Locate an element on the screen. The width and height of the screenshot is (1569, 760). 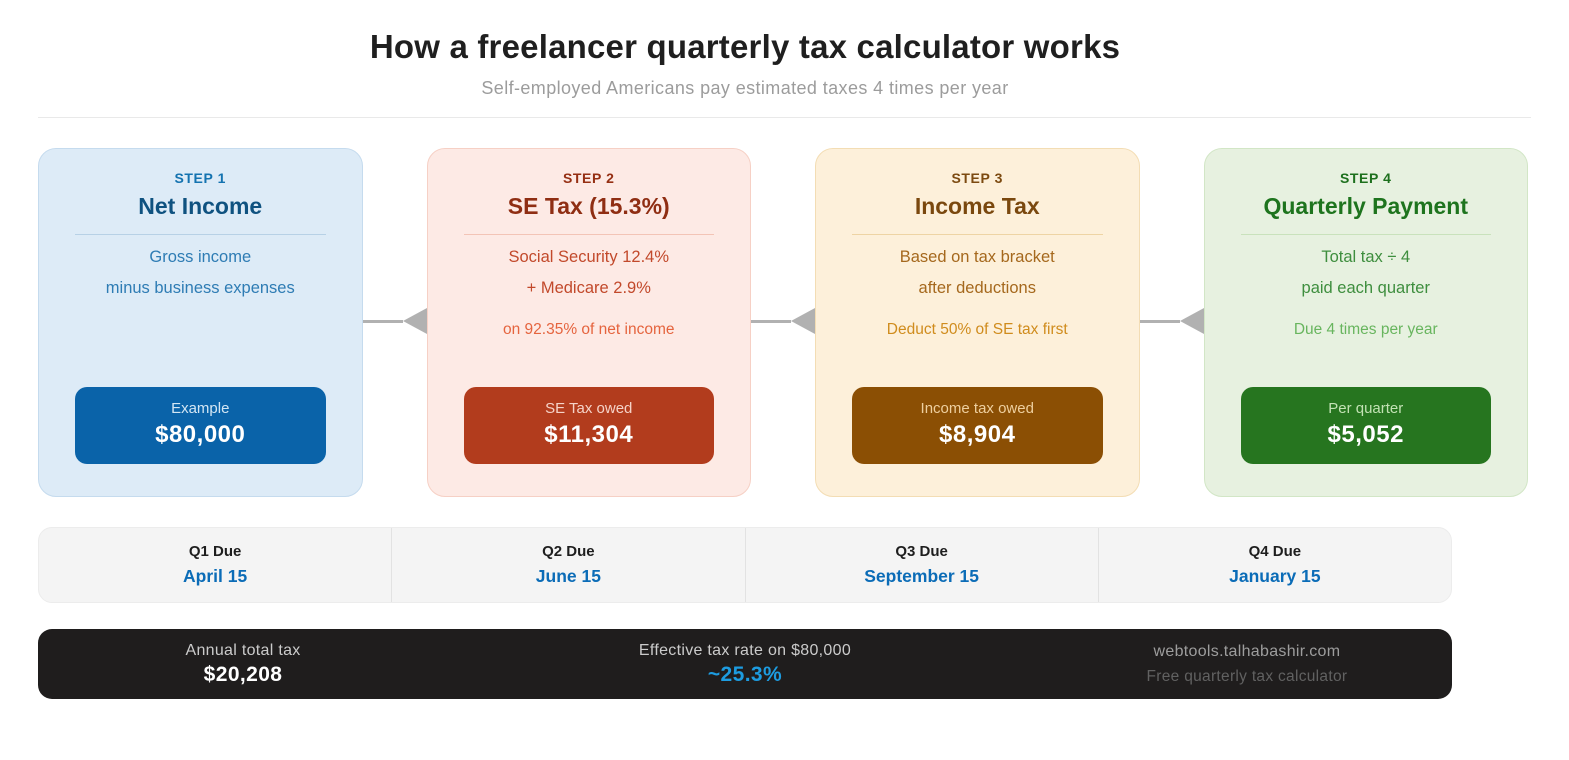
quarter-date: April 15 is located at coordinates (215, 576).